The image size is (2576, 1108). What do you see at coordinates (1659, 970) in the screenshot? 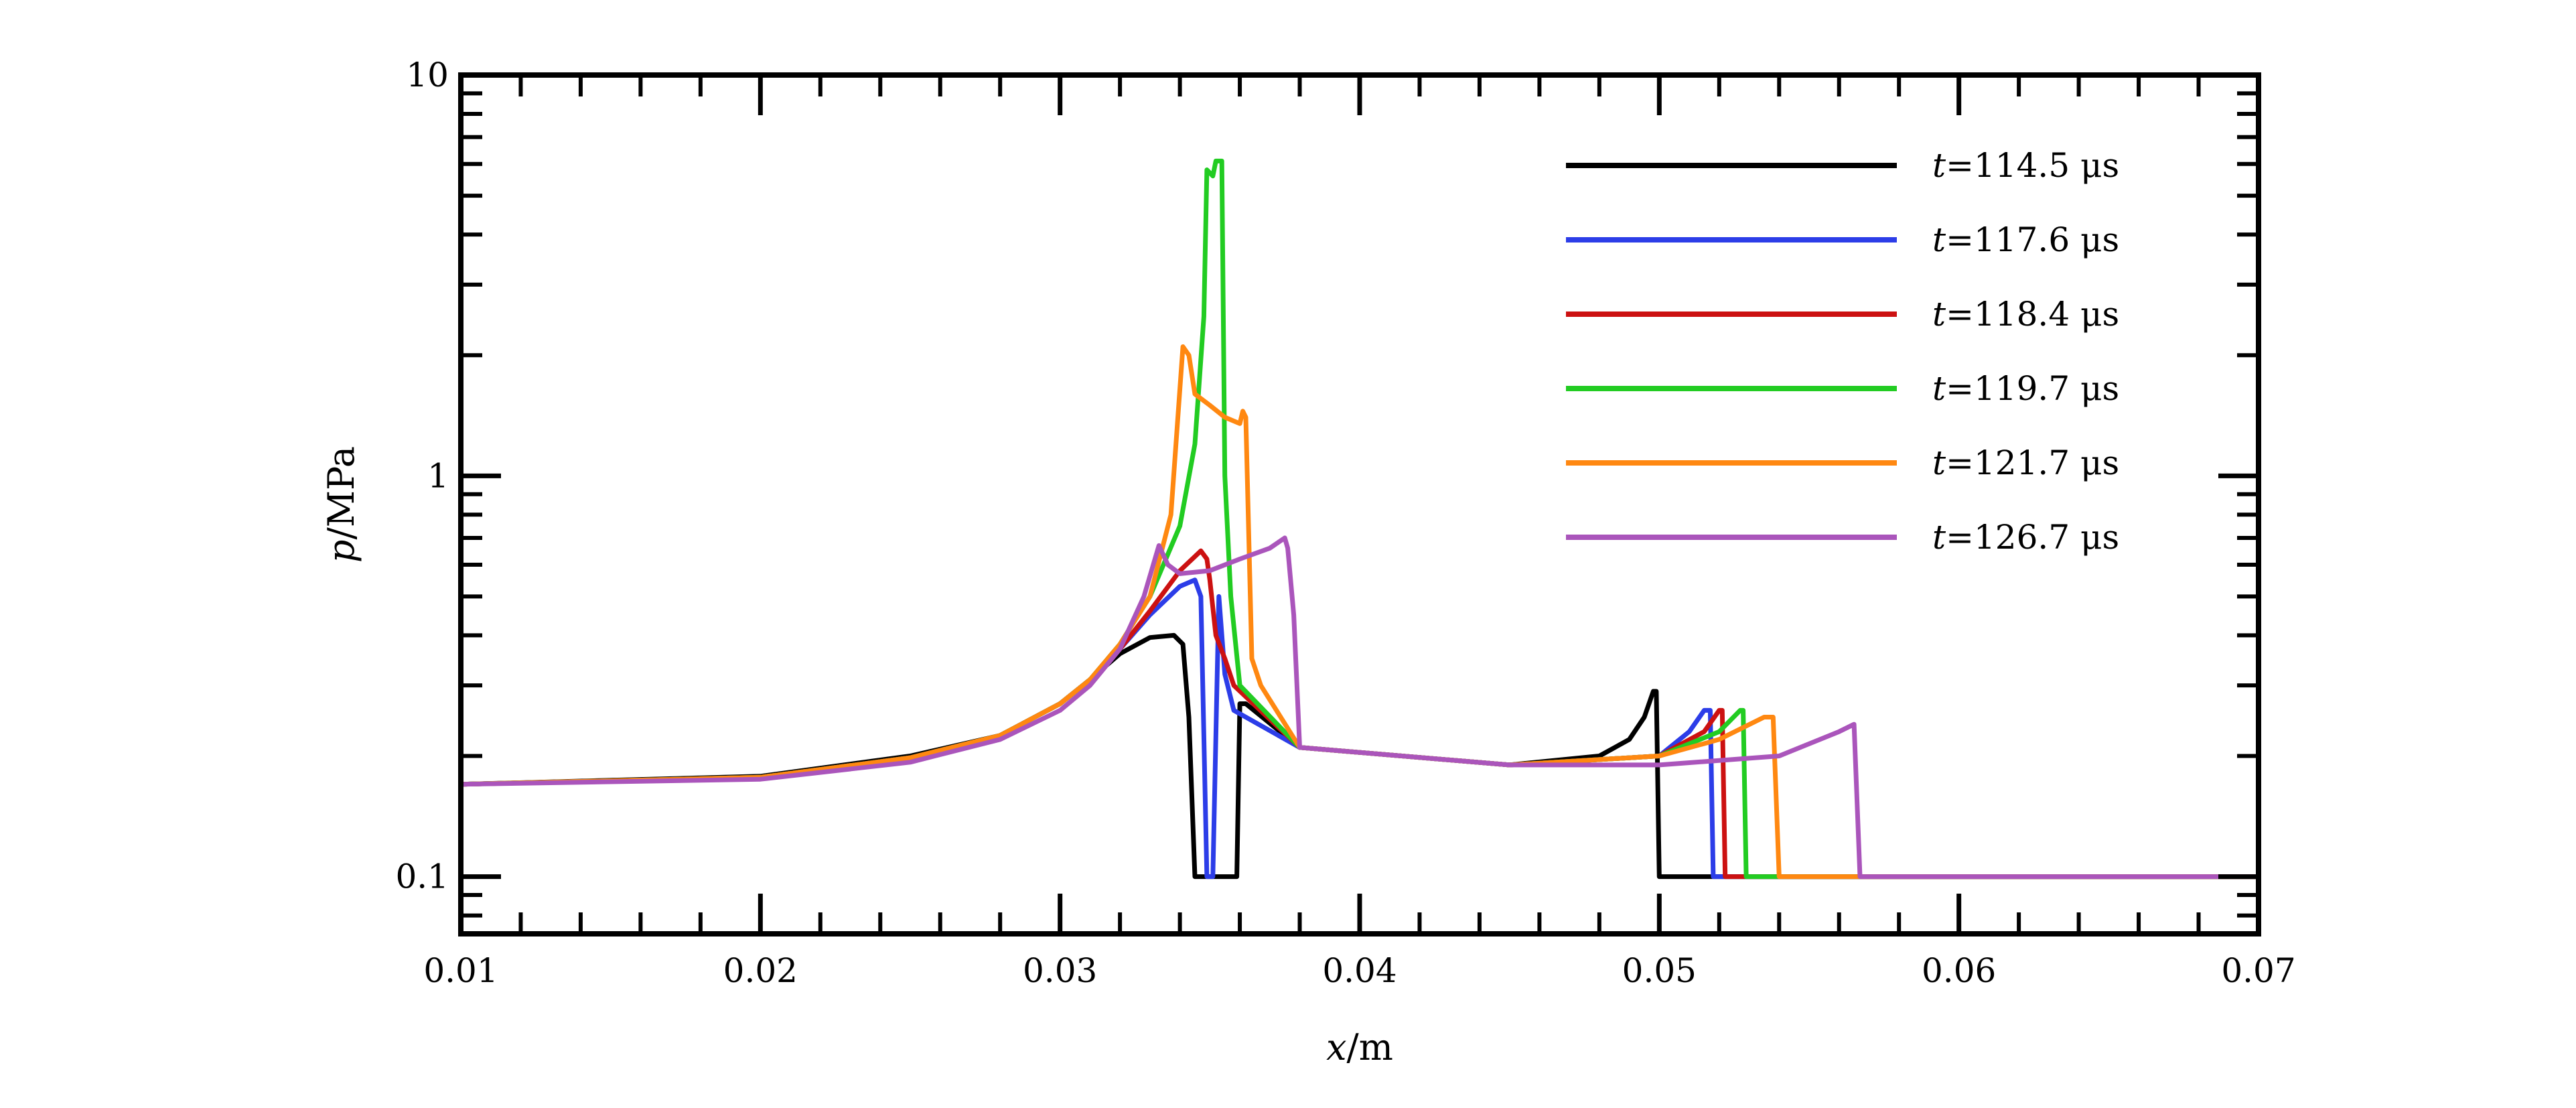
I see `x-tick-label: 0.05` at bounding box center [1659, 970].